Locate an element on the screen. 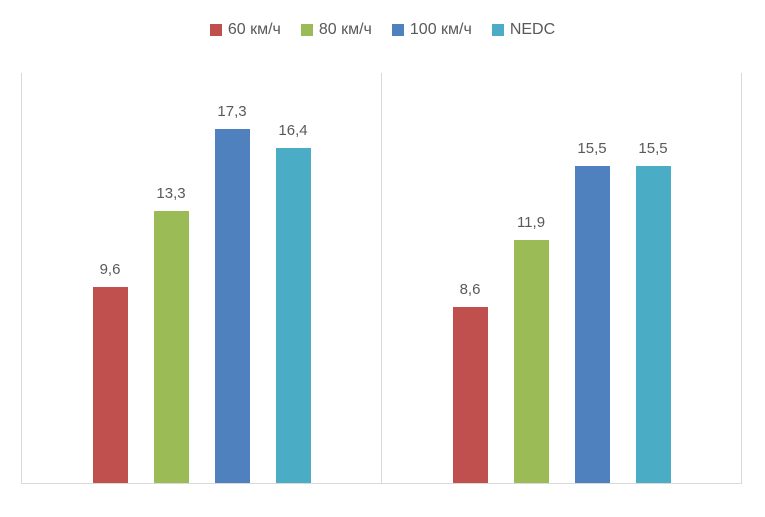 The height and width of the screenshot is (517, 765). legend-label: 60 км/ч is located at coordinates (254, 29).